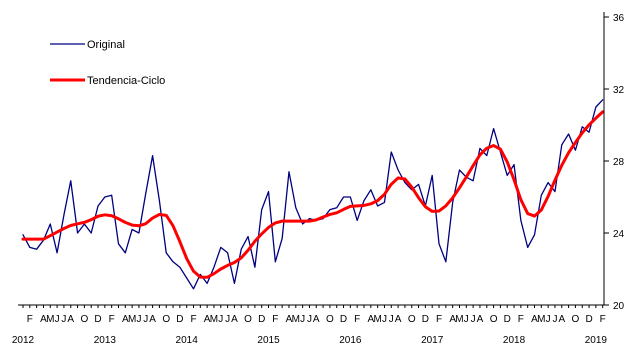 The width and height of the screenshot is (630, 343). Describe the element at coordinates (596, 339) in the screenshot. I see `x-year-label: 2019` at that location.